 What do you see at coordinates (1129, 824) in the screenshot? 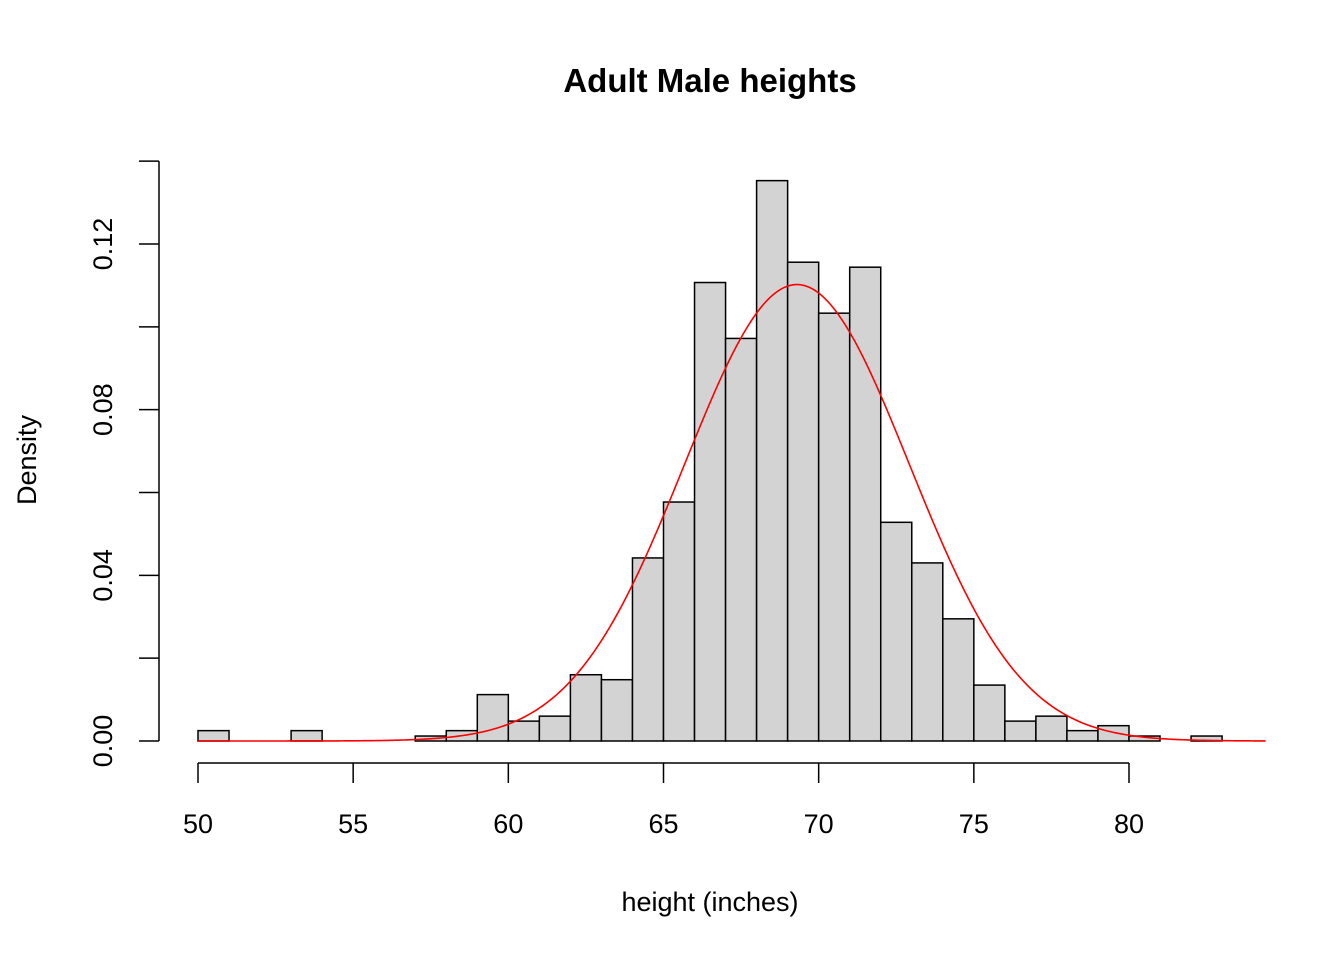
I see `x-tick-label: 80` at bounding box center [1129, 824].